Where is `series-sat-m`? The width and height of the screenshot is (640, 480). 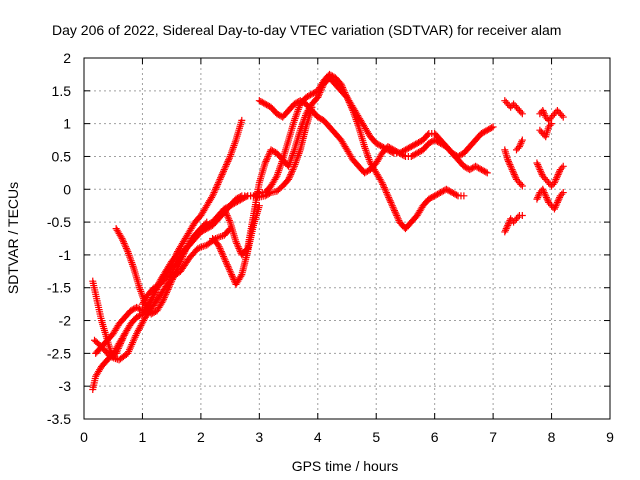
series-sat-m is located at coordinates (519, 145).